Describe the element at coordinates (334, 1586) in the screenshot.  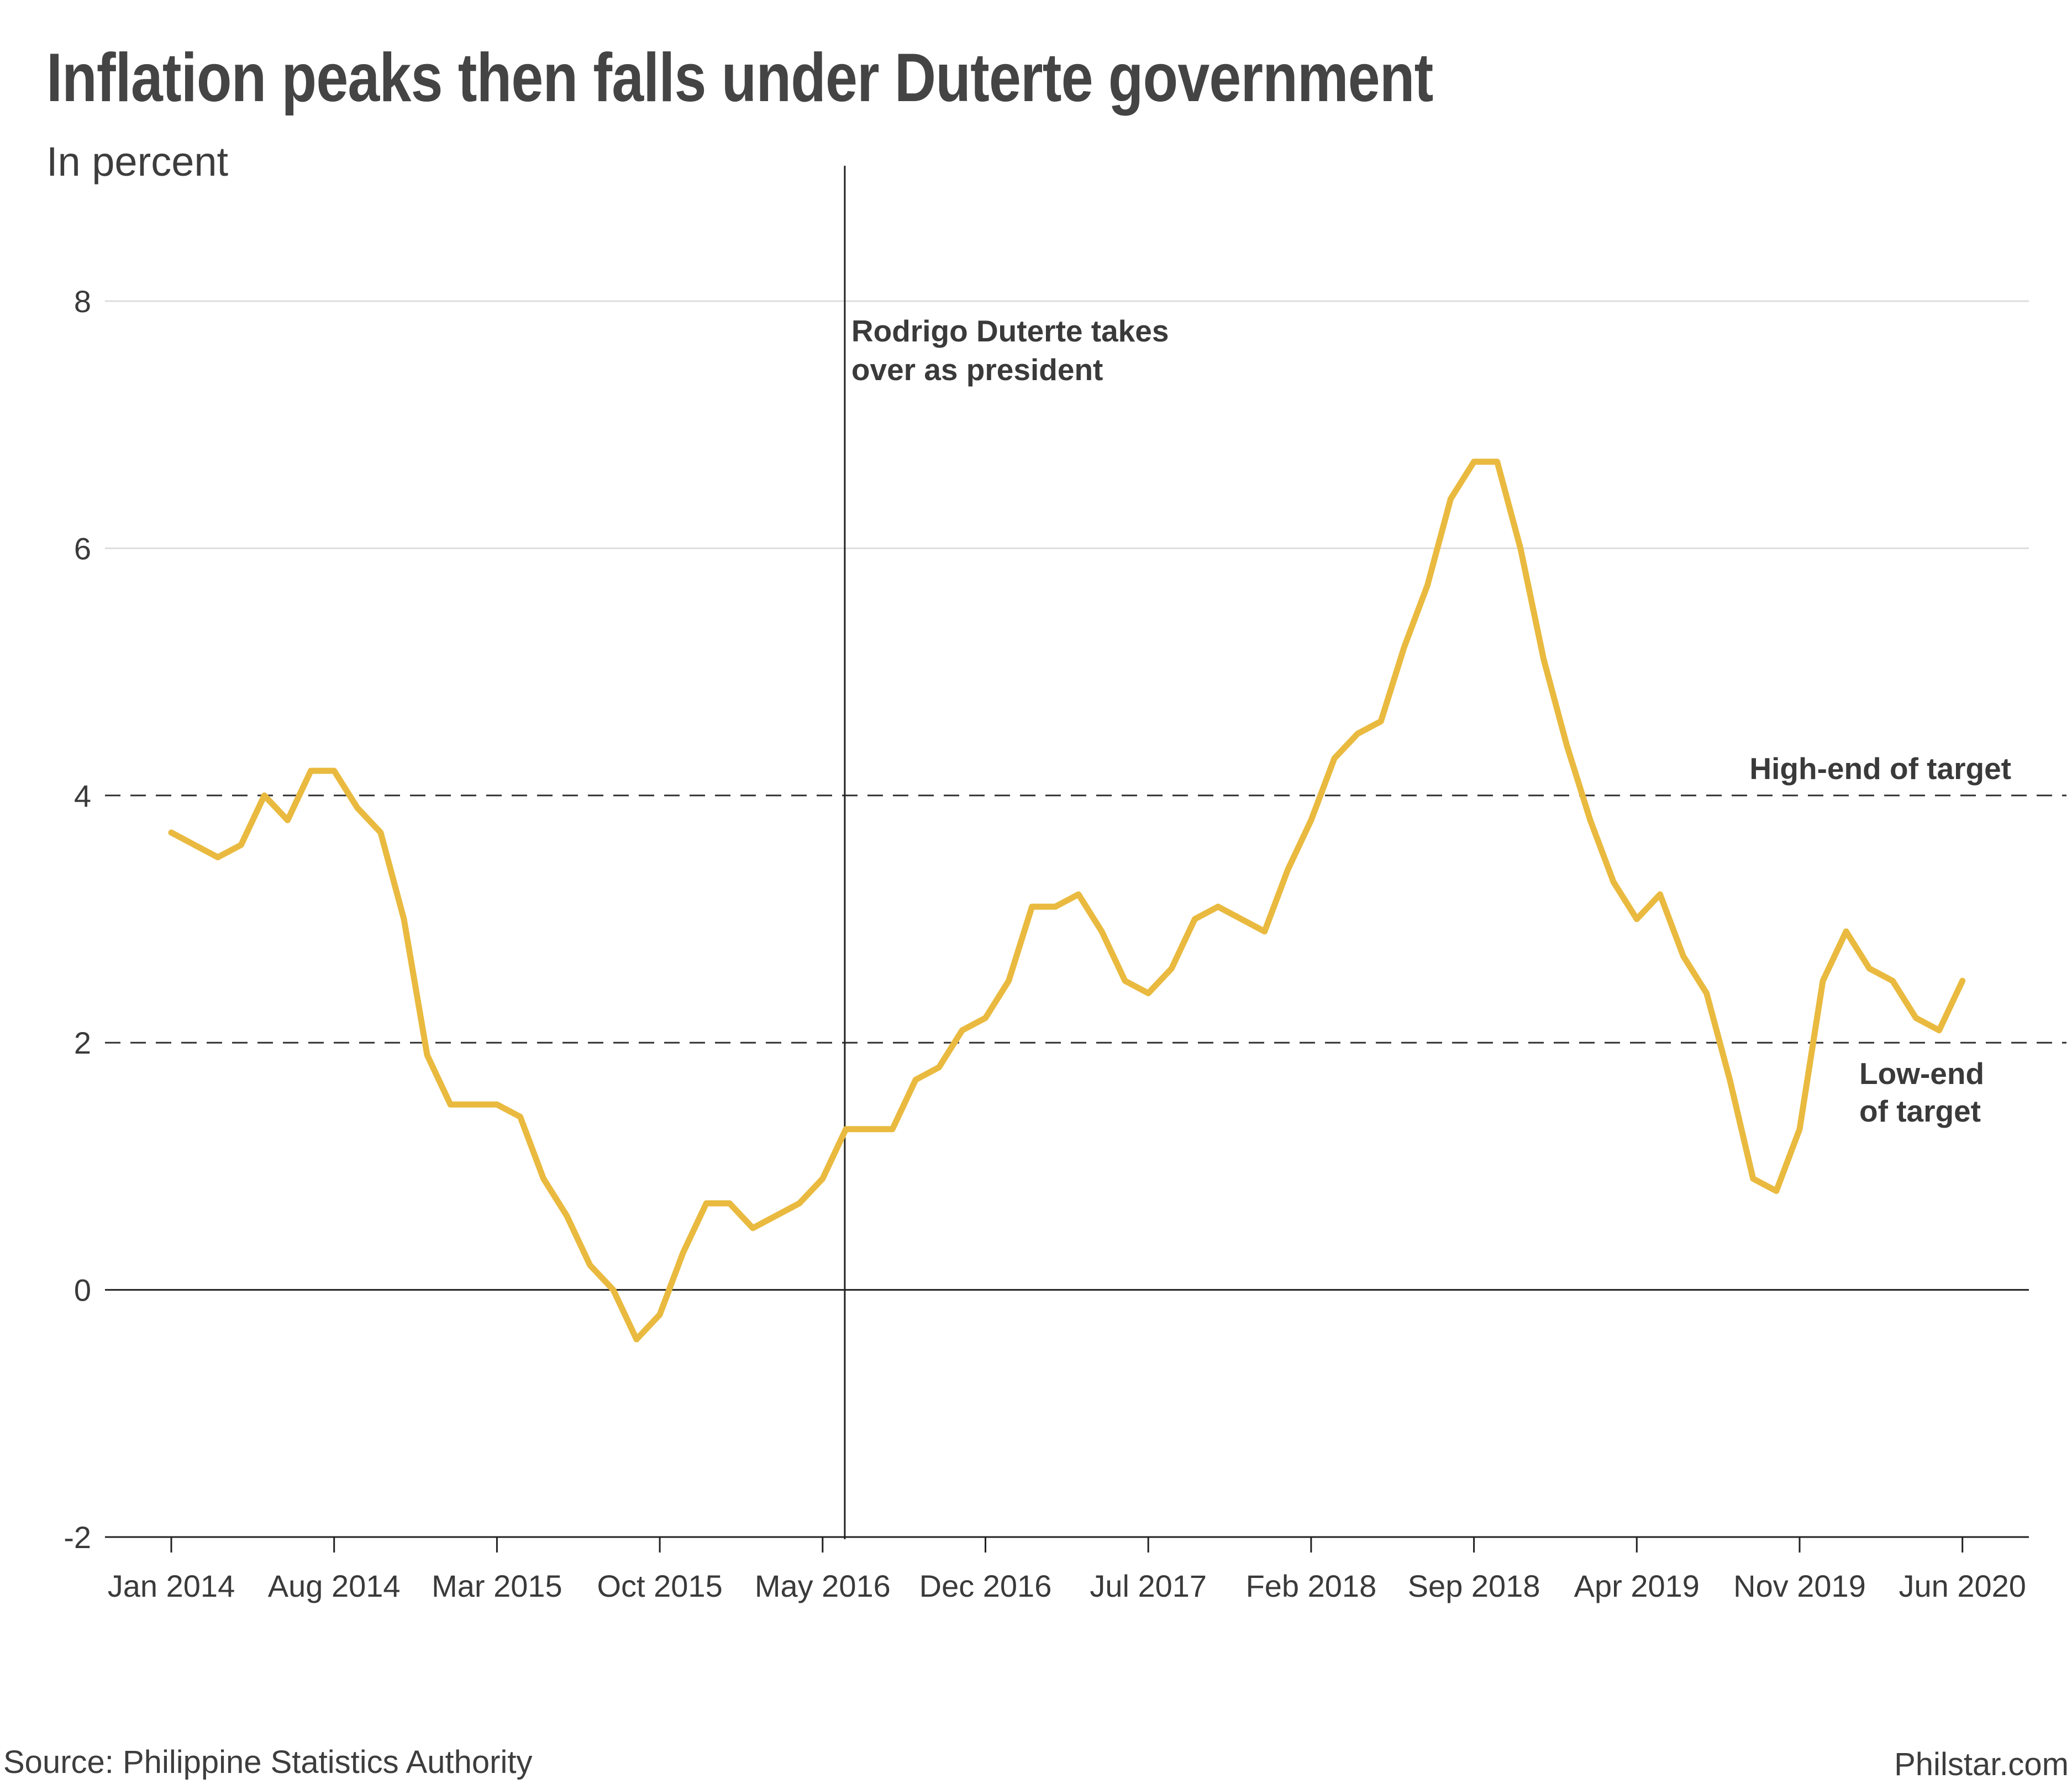
I see `x-tick-label: Aug 2014` at that location.